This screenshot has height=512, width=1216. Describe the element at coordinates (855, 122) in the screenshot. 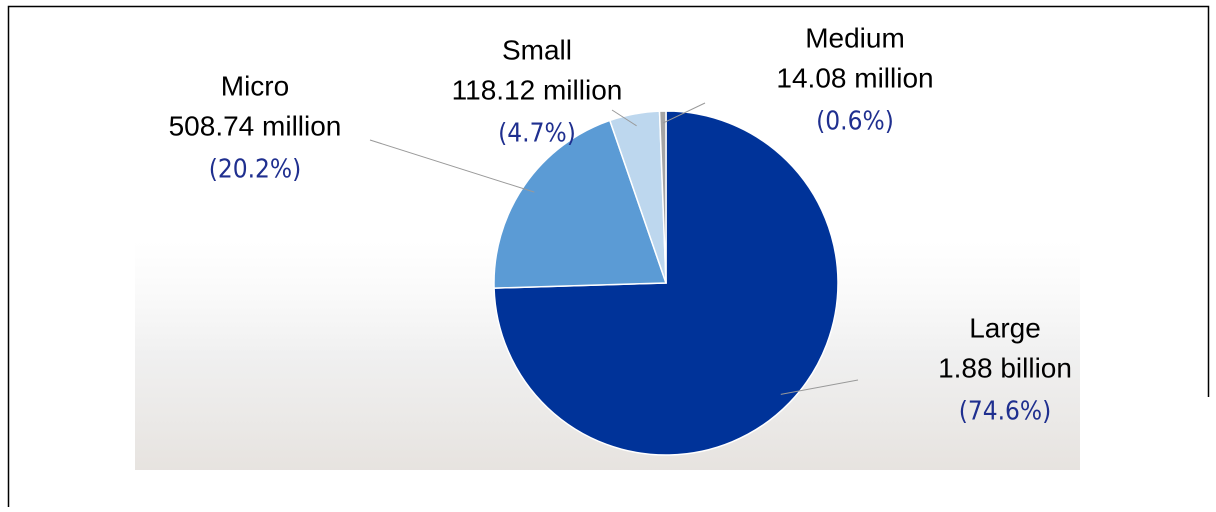

I see `slice-percent: (0.6%)` at that location.